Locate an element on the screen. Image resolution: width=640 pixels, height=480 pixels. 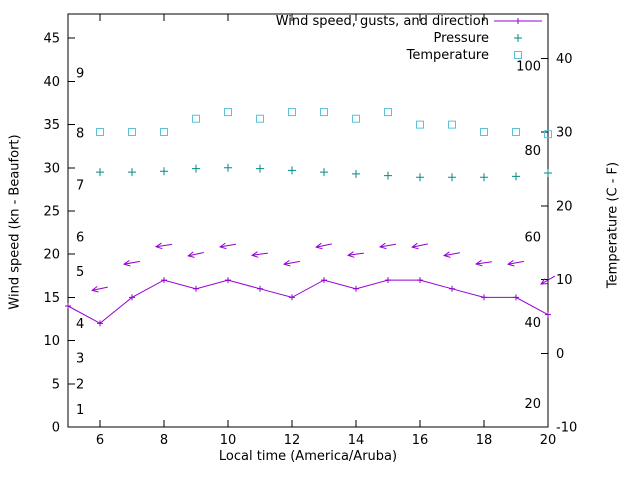
beaufort-scale-label: 1 is located at coordinates (80, 410).